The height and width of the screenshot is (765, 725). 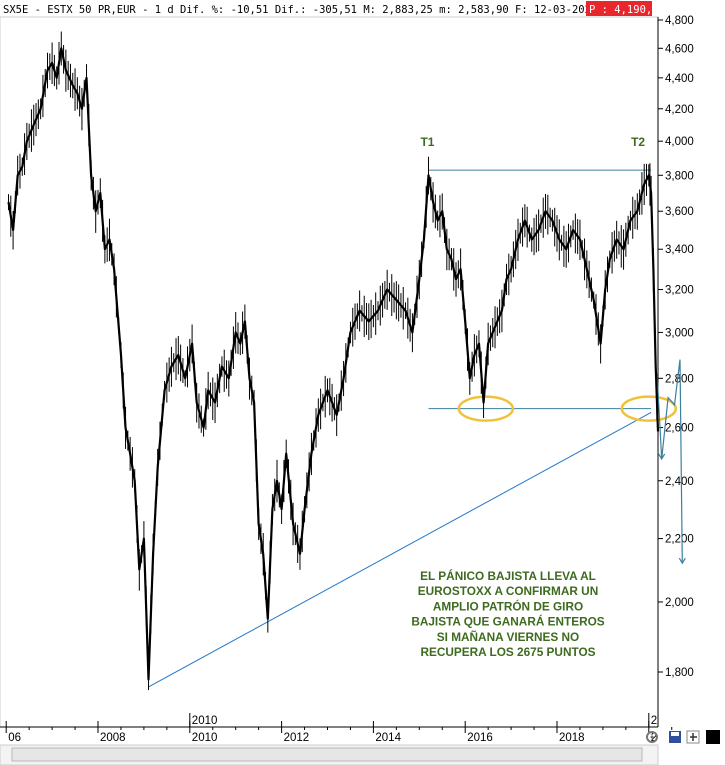 I want to click on x-tick-label: 2, so click(x=654, y=738).